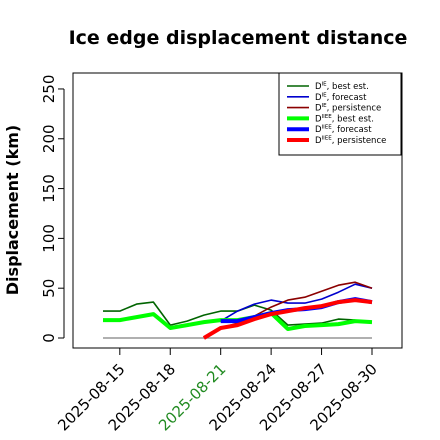 This screenshot has width=440, height=440. What do you see at coordinates (49, 338) in the screenshot?
I see `y-tick-label: 0` at bounding box center [49, 338].